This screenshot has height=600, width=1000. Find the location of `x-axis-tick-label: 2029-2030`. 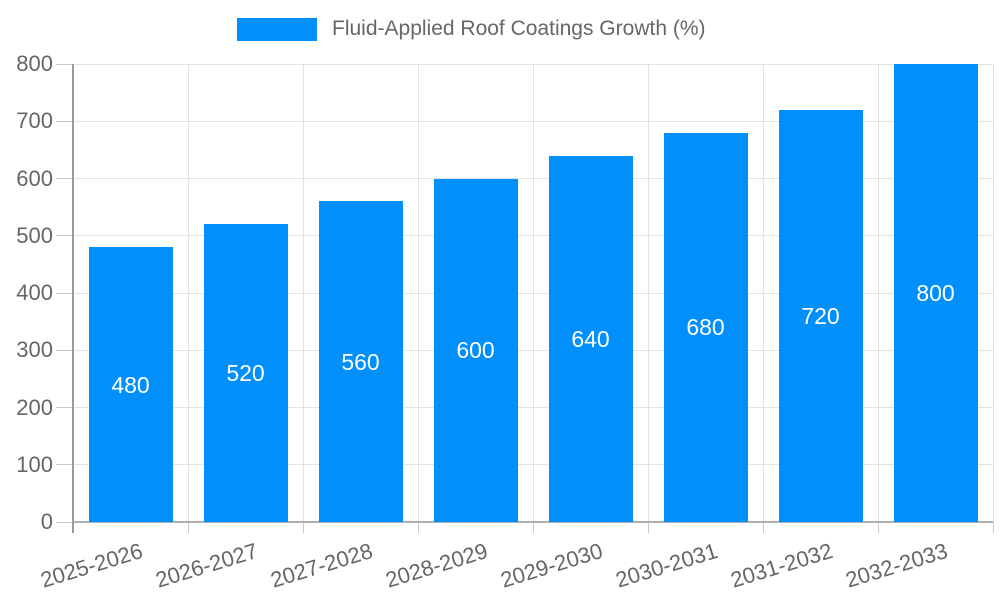

x-axis-tick-label: 2029-2030 is located at coordinates (551, 565).